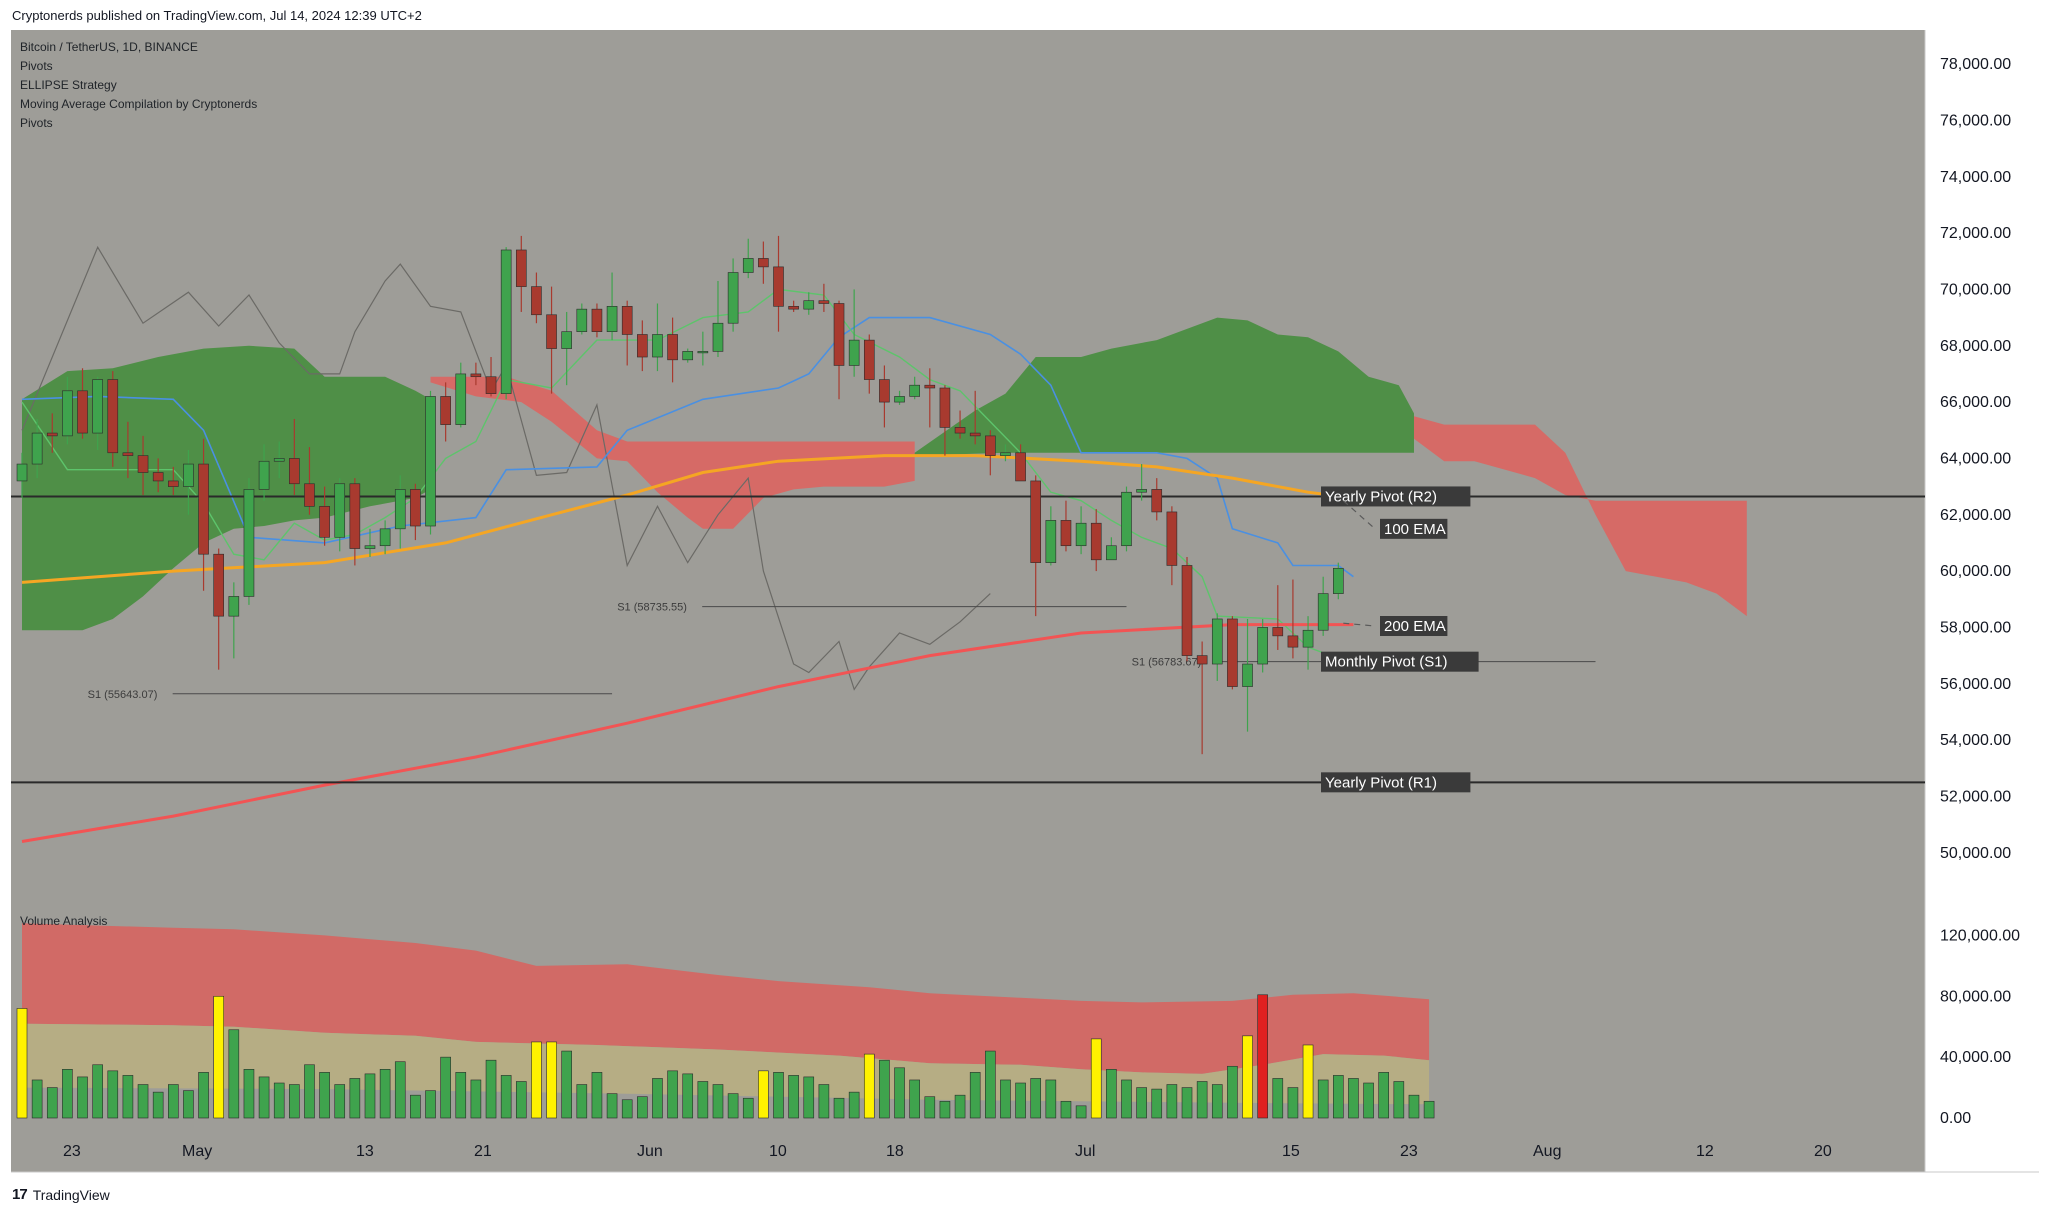  I want to click on tradingview-brand: TradingView, so click(71, 1194).